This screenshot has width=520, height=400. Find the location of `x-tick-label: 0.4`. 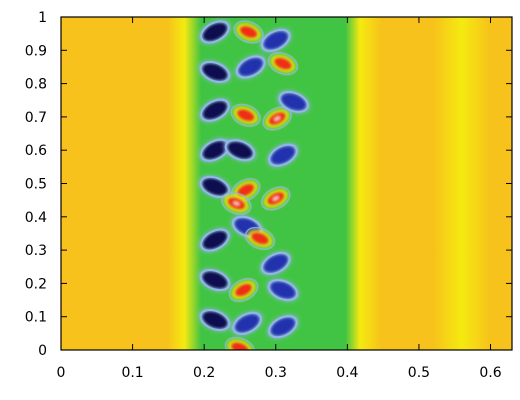

x-tick-label: 0.4 is located at coordinates (347, 373).